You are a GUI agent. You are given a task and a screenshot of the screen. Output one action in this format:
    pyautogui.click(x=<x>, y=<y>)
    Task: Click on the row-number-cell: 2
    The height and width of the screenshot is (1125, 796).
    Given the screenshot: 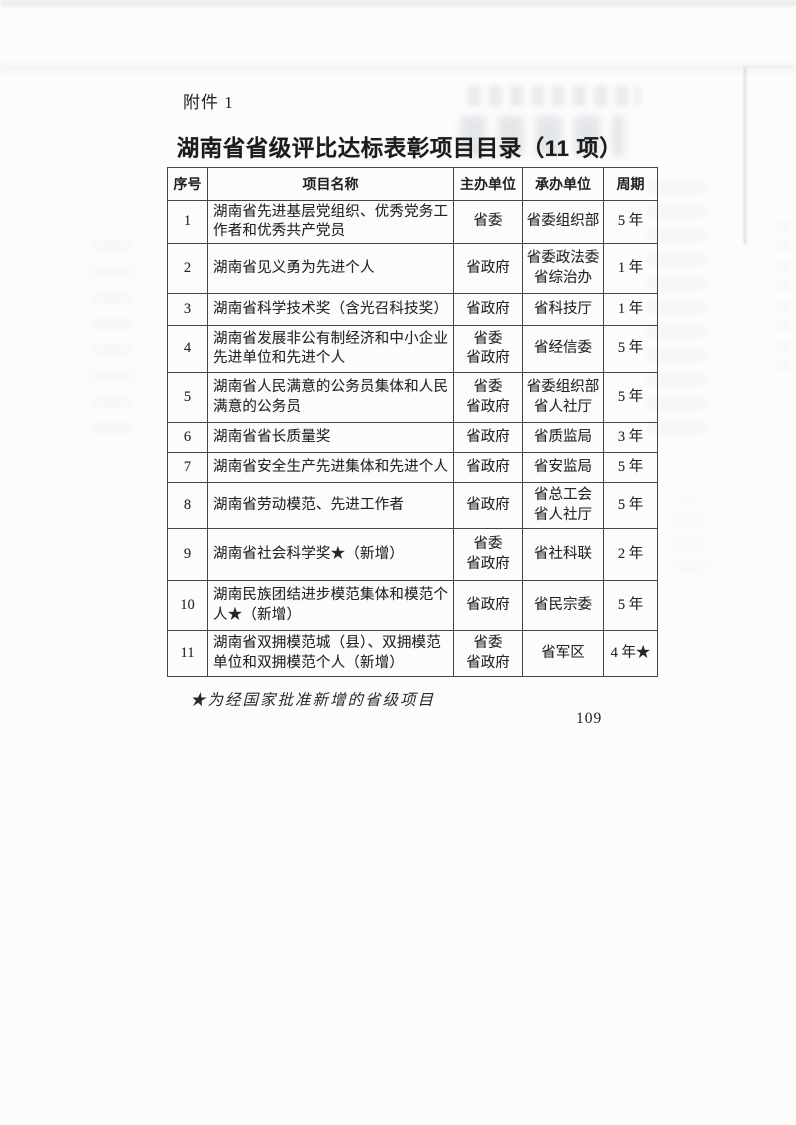 What is the action you would take?
    pyautogui.click(x=187, y=268)
    